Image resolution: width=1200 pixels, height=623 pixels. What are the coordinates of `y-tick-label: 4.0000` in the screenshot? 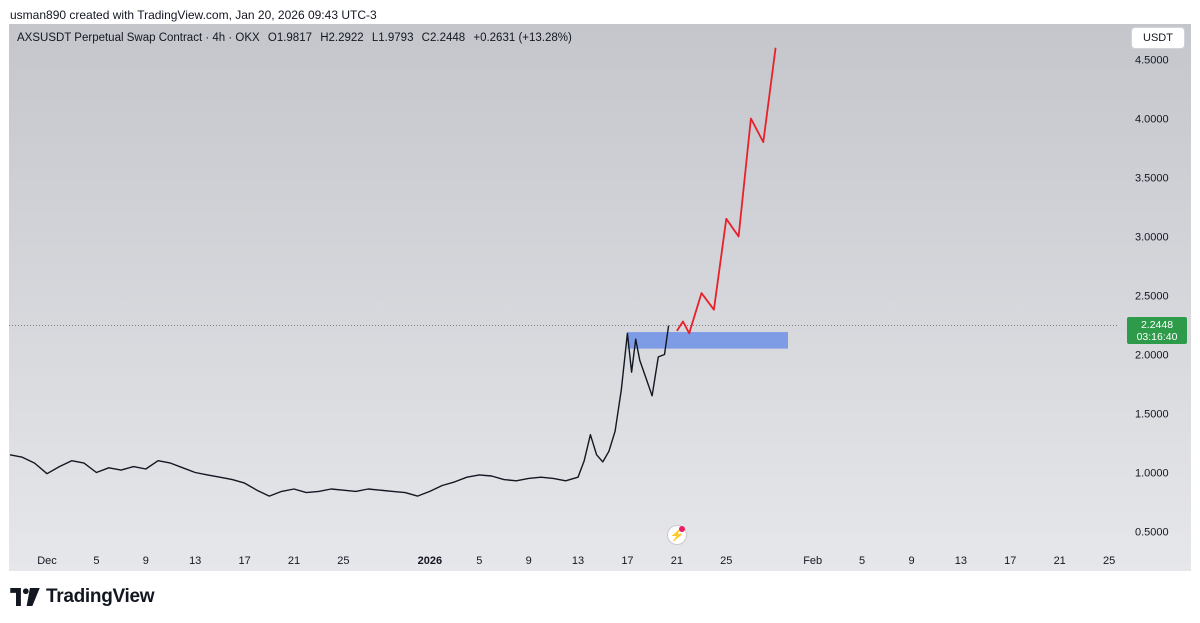 It's located at (1152, 120).